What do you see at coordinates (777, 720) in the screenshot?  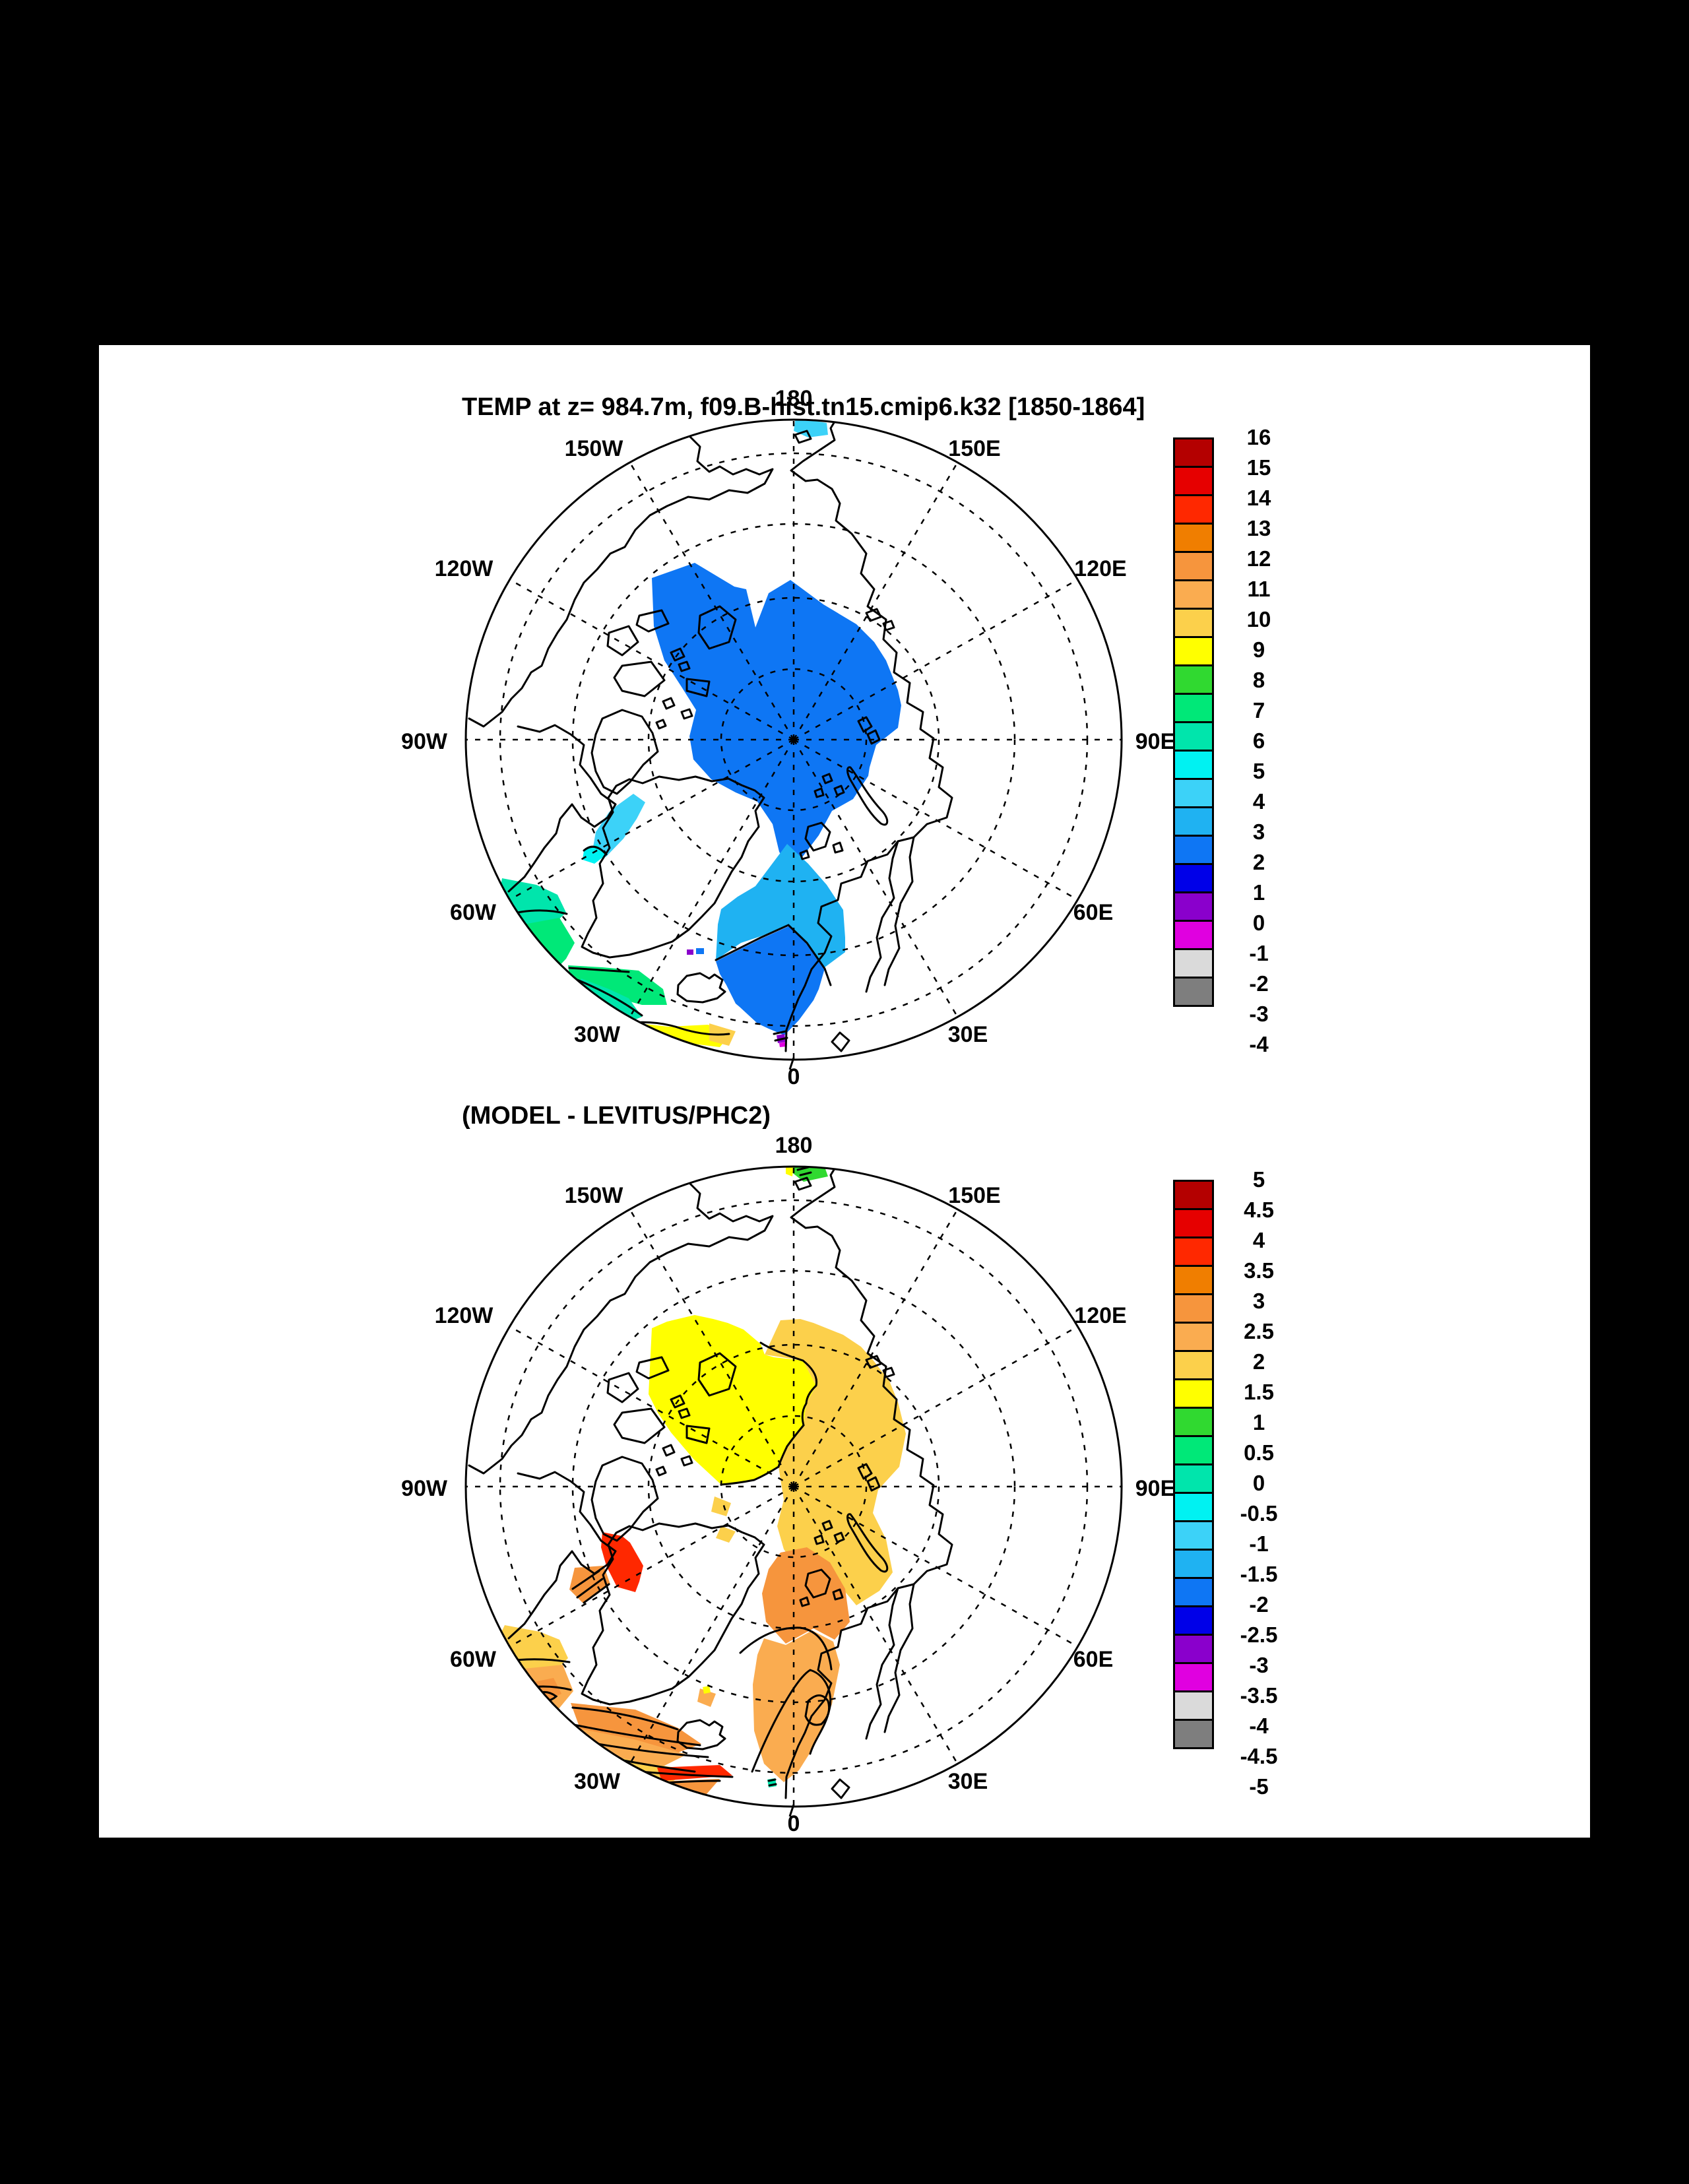 I see `fill-central-arctic-1to2` at bounding box center [777, 720].